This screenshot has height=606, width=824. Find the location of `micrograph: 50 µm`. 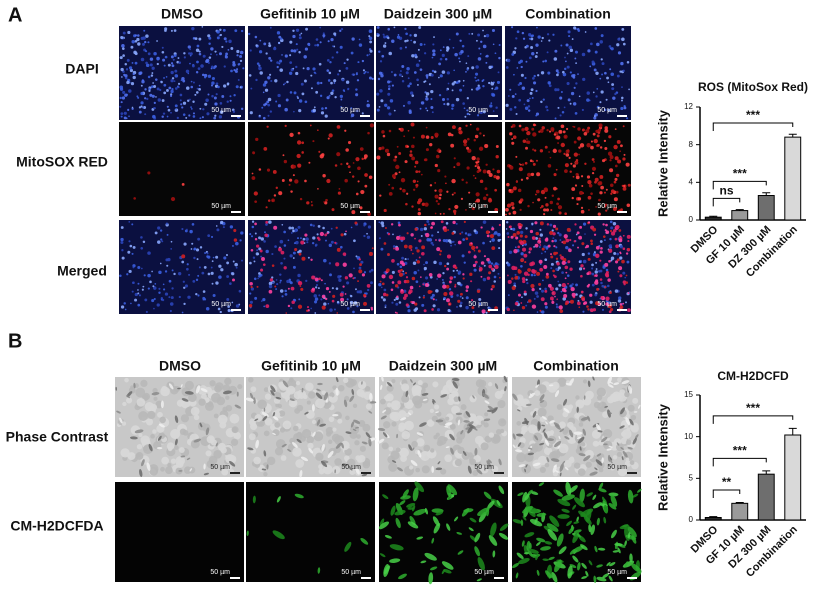

micrograph: 50 µm is located at coordinates (311, 73).